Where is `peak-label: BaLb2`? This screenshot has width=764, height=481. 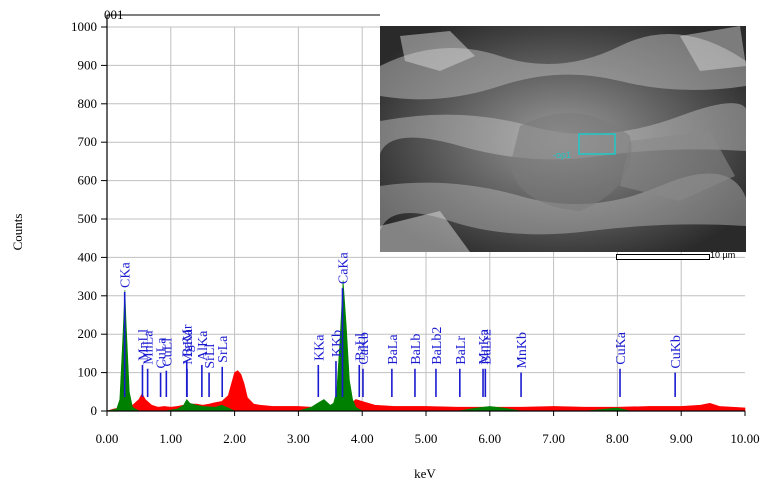
peak-label: BaLb2 is located at coordinates (437, 346).